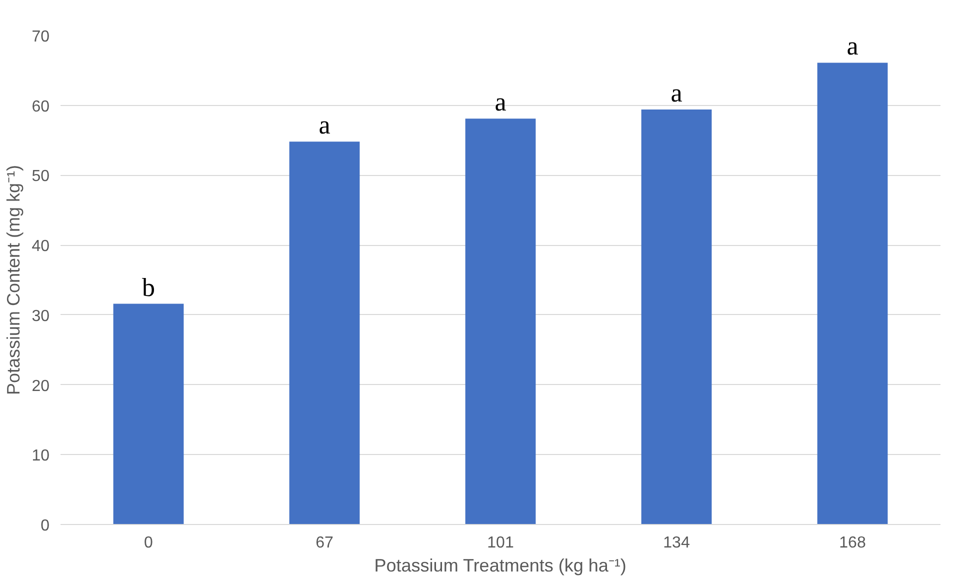  I want to click on y-axis-title: Potassium Content (mg kg⁻¹), so click(14, 280).